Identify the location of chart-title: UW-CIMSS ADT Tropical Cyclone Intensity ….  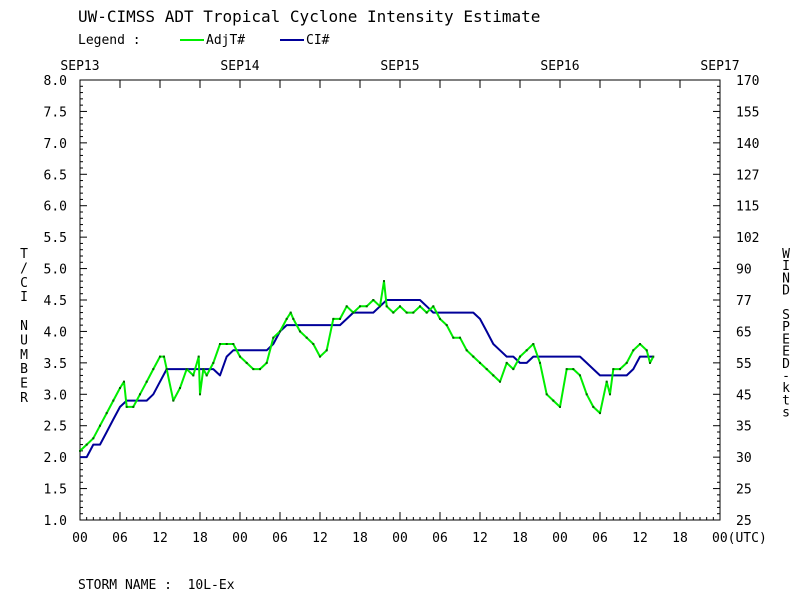
(309, 16).